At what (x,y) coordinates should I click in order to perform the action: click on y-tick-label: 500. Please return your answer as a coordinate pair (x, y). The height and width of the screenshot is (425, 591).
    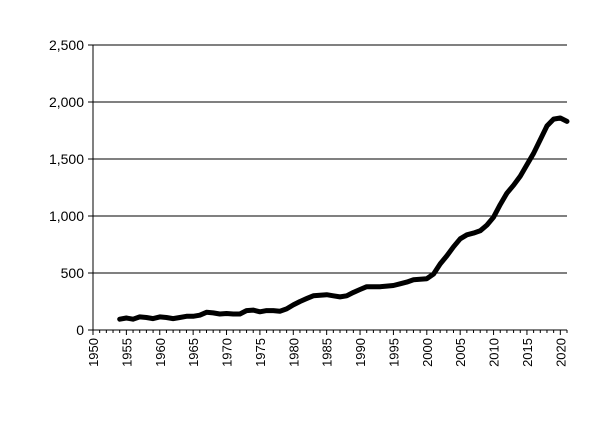
    Looking at the image, I should click on (73, 273).